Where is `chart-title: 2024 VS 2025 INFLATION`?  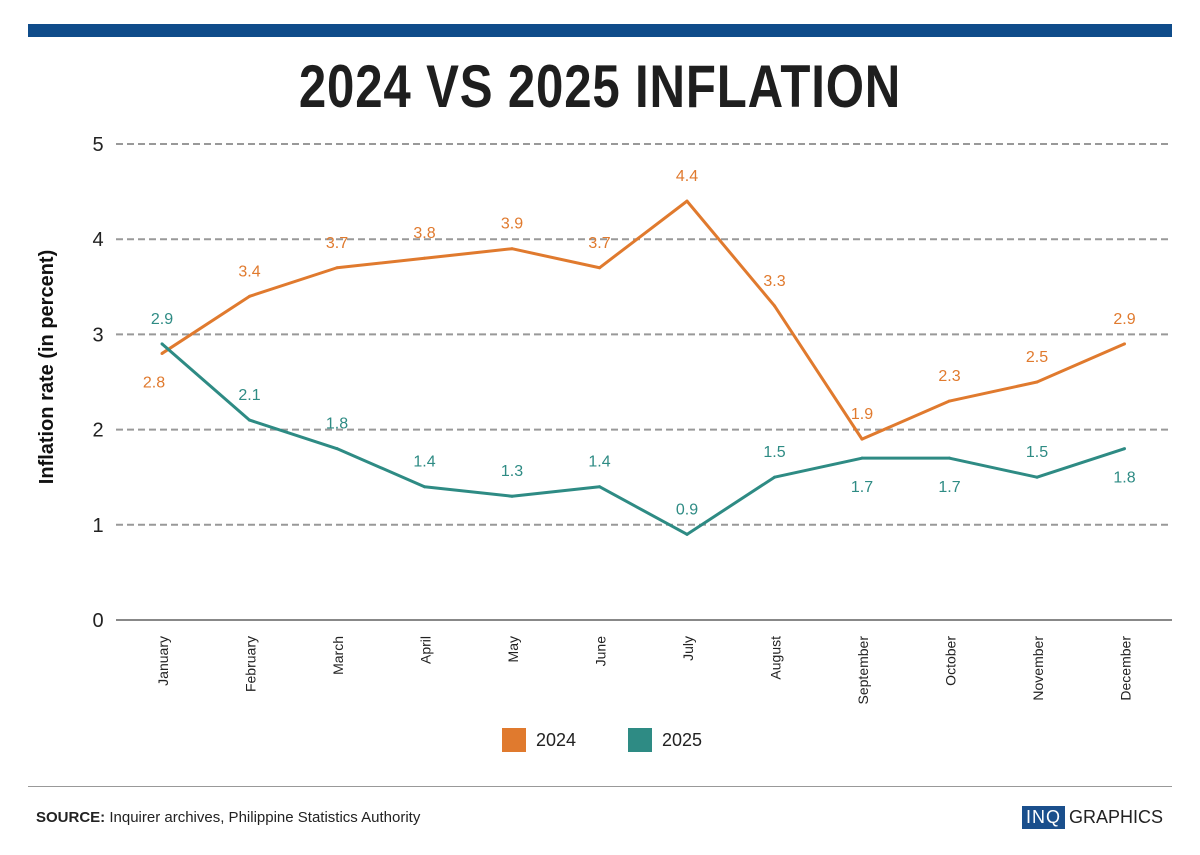
chart-title: 2024 VS 2025 INFLATION is located at coordinates (600, 86).